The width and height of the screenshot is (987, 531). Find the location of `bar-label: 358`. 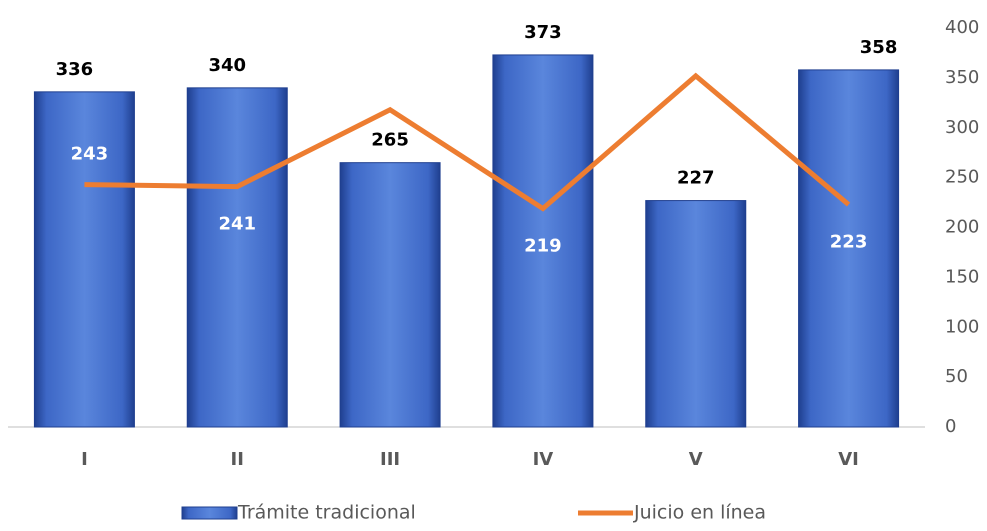

bar-label: 358 is located at coordinates (879, 47).